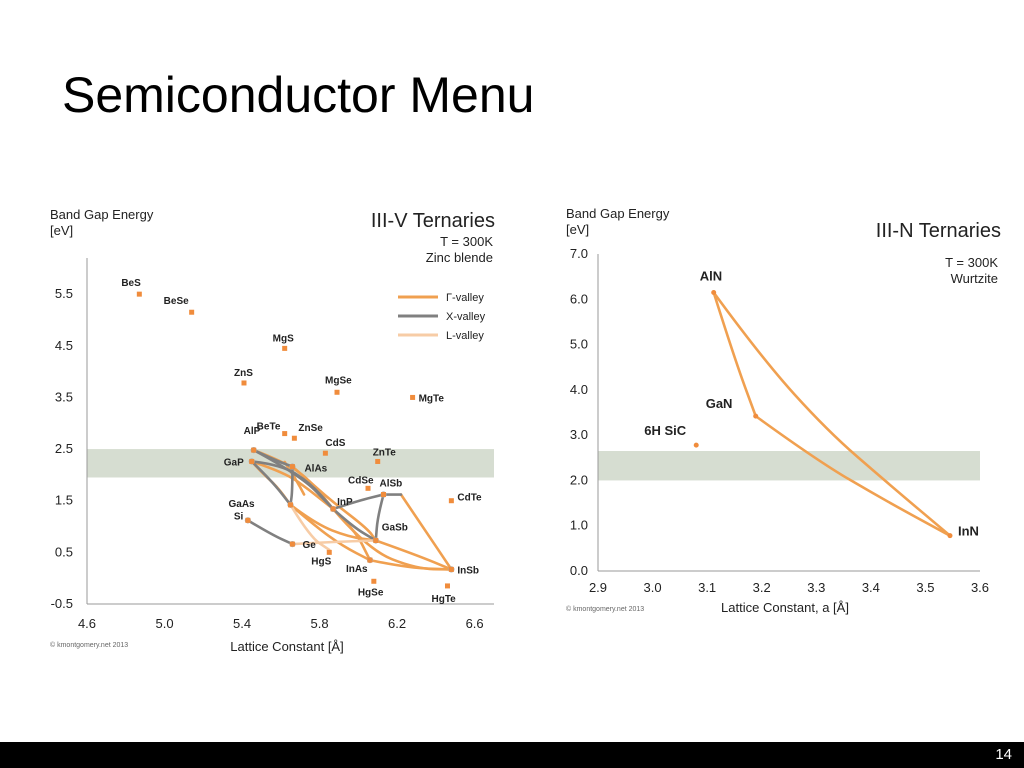 The width and height of the screenshot is (1024, 768). I want to click on curve-l_valley, so click(310, 527).